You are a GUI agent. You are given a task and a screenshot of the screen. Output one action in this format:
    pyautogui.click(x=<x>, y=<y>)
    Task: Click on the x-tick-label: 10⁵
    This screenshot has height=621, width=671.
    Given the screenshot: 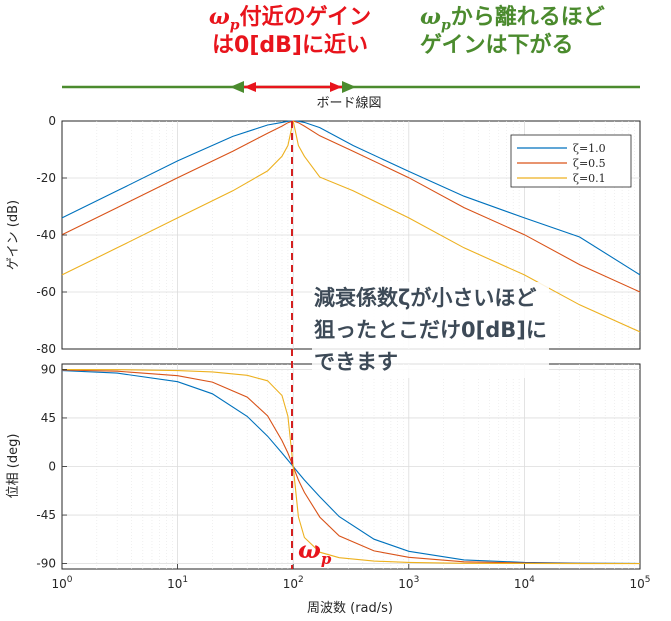 What is the action you would take?
    pyautogui.click(x=639, y=583)
    